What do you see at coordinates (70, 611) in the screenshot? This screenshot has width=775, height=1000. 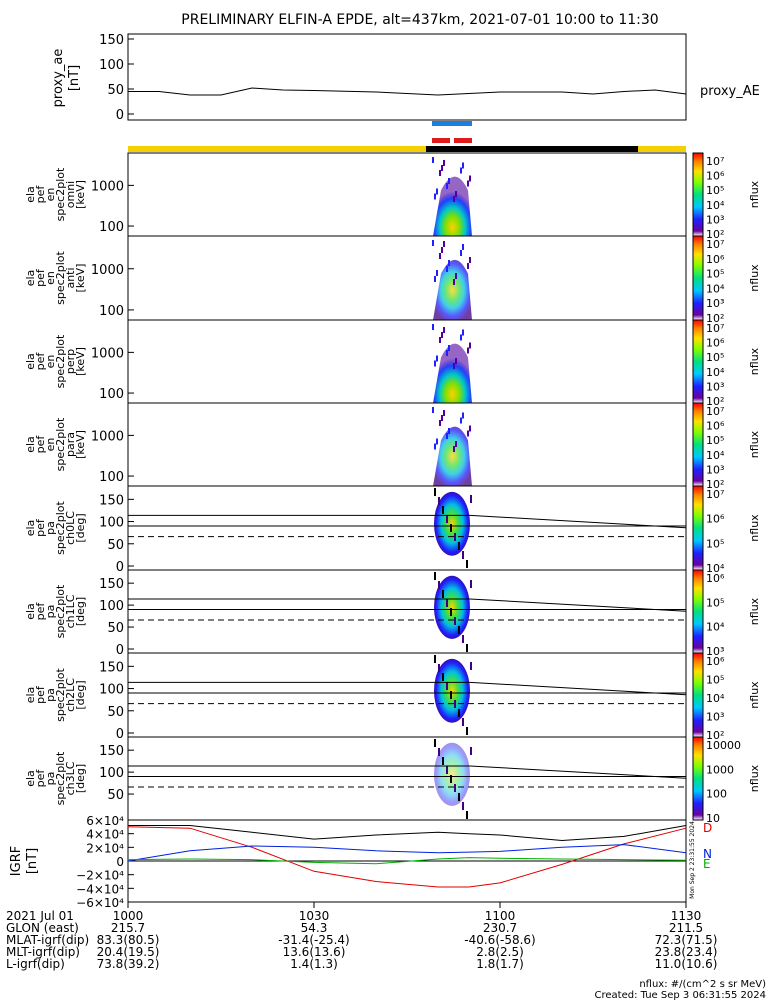 I see `panel-ylabel: ch1LC` at bounding box center [70, 611].